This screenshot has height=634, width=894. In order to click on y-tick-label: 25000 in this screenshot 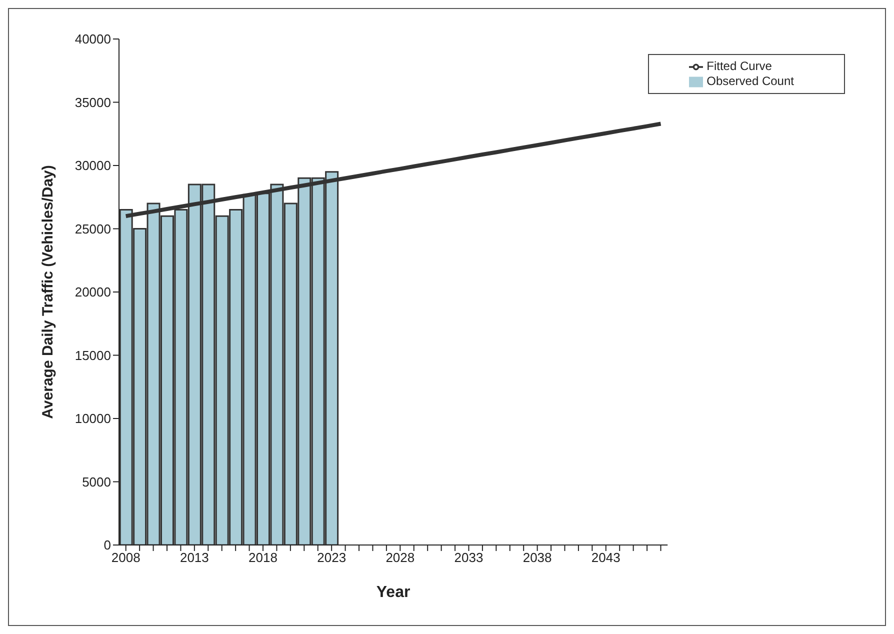, I will do `click(92, 228)`.